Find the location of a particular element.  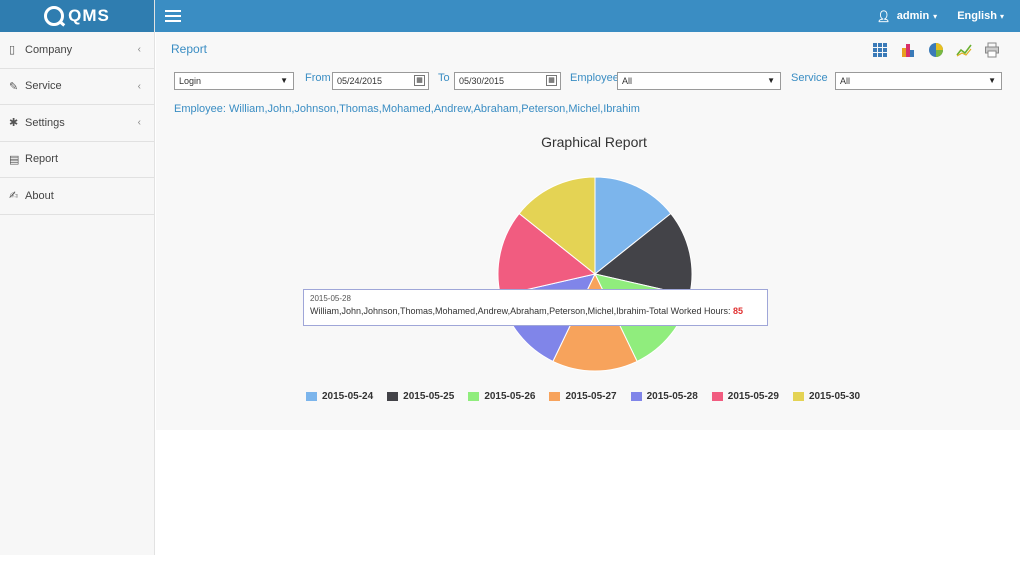

sidebar-item-report: ▤ Report is located at coordinates (77, 160).